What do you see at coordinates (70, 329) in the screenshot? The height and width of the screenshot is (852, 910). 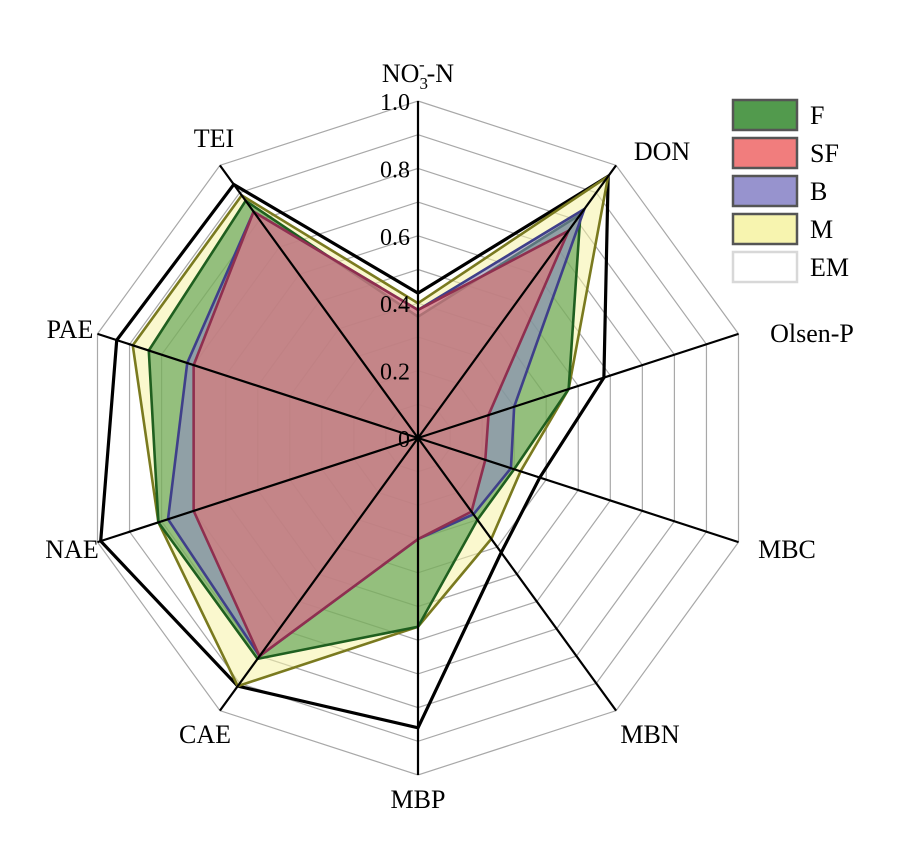 I see `axis-label: PAE` at bounding box center [70, 329].